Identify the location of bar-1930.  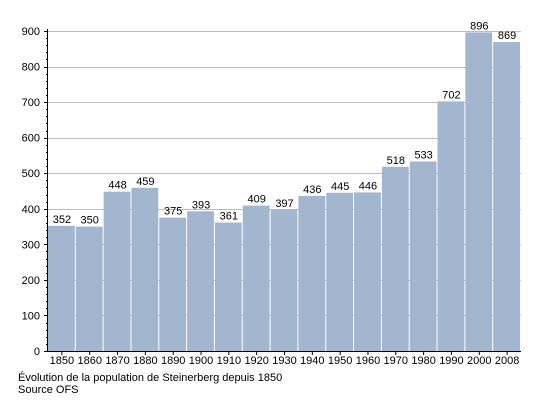
(284, 280).